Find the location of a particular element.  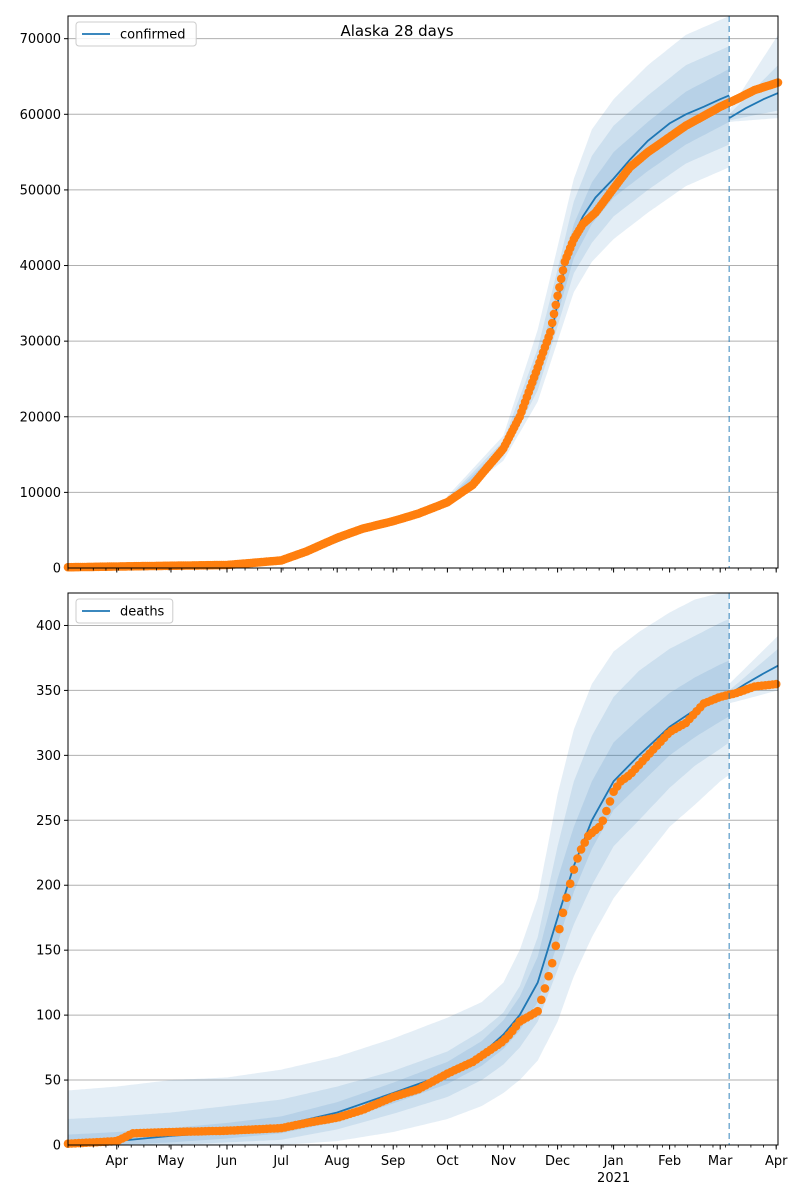

y-tick-label: 300 is located at coordinates (48, 756).